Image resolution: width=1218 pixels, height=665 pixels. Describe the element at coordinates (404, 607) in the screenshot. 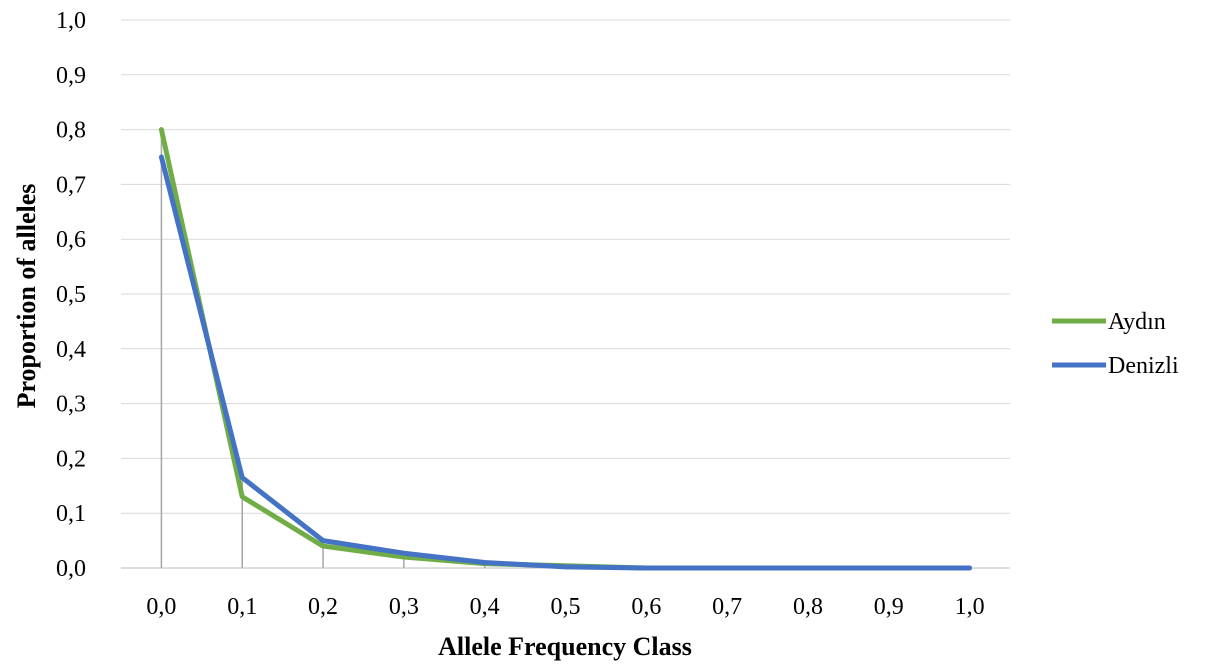

I see `x-tick-label: 0,3` at that location.